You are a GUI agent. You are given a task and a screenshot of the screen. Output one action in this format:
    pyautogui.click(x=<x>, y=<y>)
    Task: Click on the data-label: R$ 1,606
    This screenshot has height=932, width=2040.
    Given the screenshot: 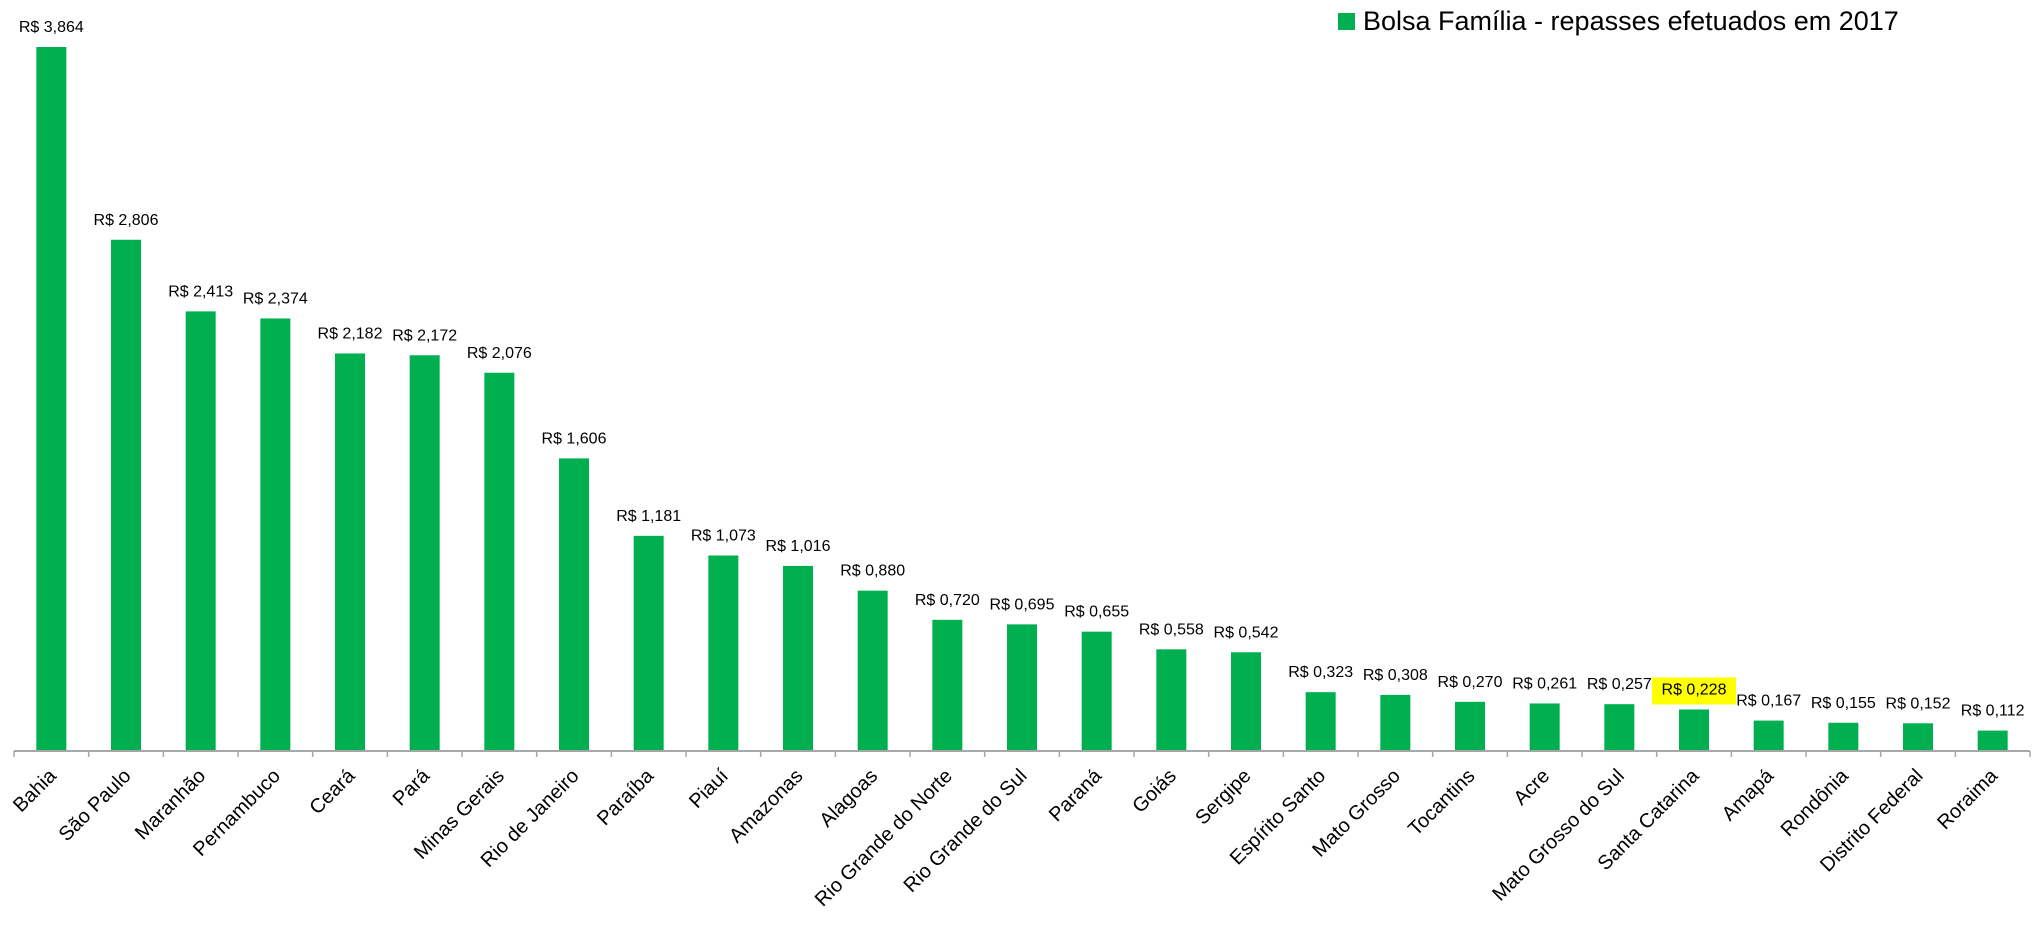 What is the action you would take?
    pyautogui.click(x=574, y=438)
    